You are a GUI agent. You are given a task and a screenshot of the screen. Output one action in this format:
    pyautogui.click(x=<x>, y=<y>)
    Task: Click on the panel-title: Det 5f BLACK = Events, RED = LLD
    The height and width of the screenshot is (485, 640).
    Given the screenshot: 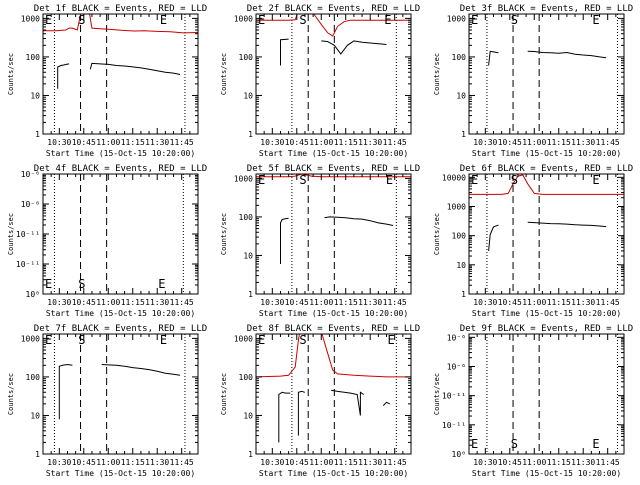 What is the action you would take?
    pyautogui.click(x=333, y=169)
    